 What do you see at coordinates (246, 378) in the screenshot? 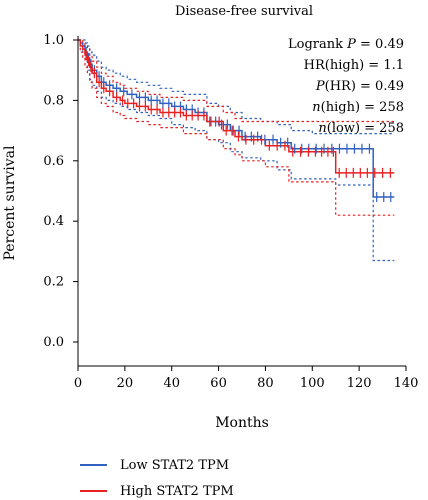
I see `x-axis-ticks: 0 20 40 60 80 100 120 140` at bounding box center [246, 378].